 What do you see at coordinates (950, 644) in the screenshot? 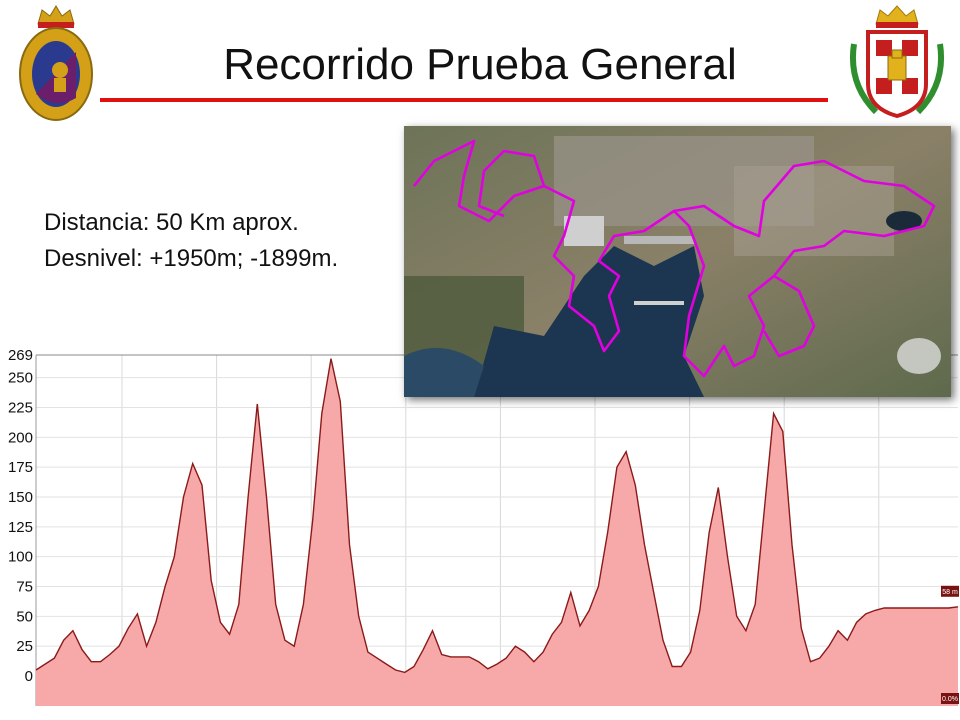
I see `chart-annotations: 58 m 0.0%` at bounding box center [950, 644].